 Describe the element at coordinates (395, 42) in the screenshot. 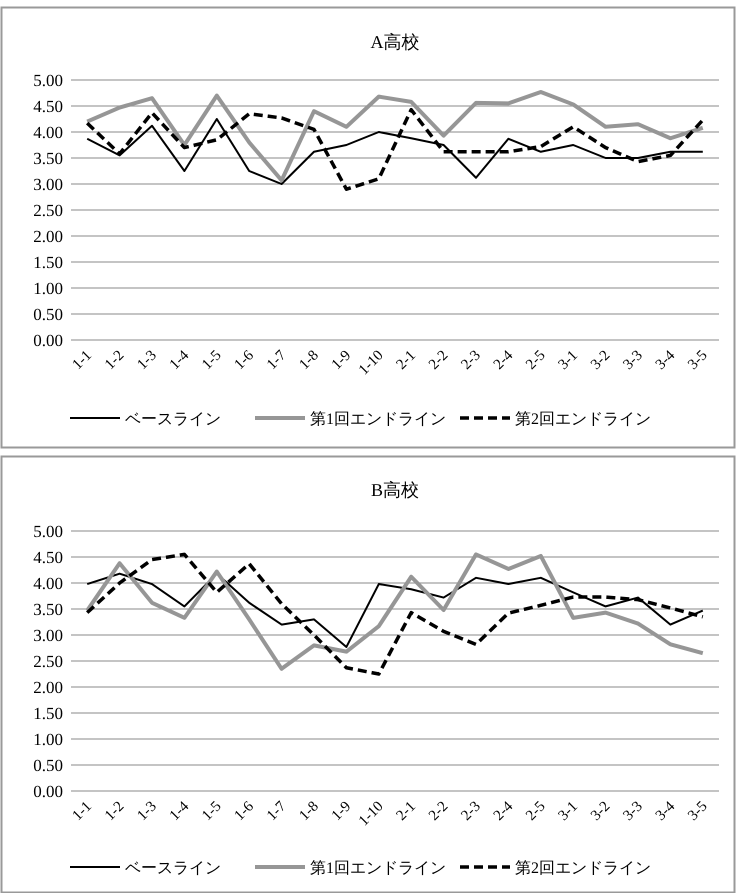

I see `chart-title: A高校` at that location.